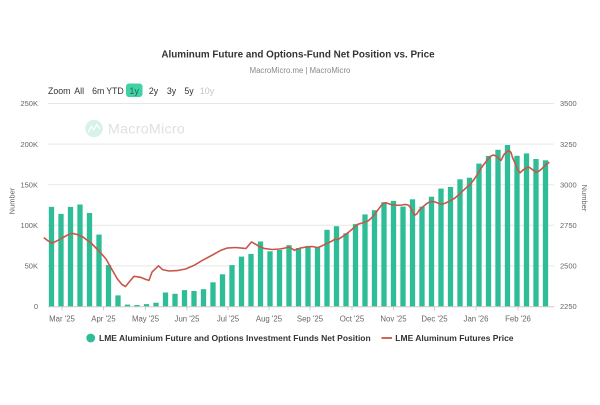  I want to click on svg-text: 150K, so click(29, 184).